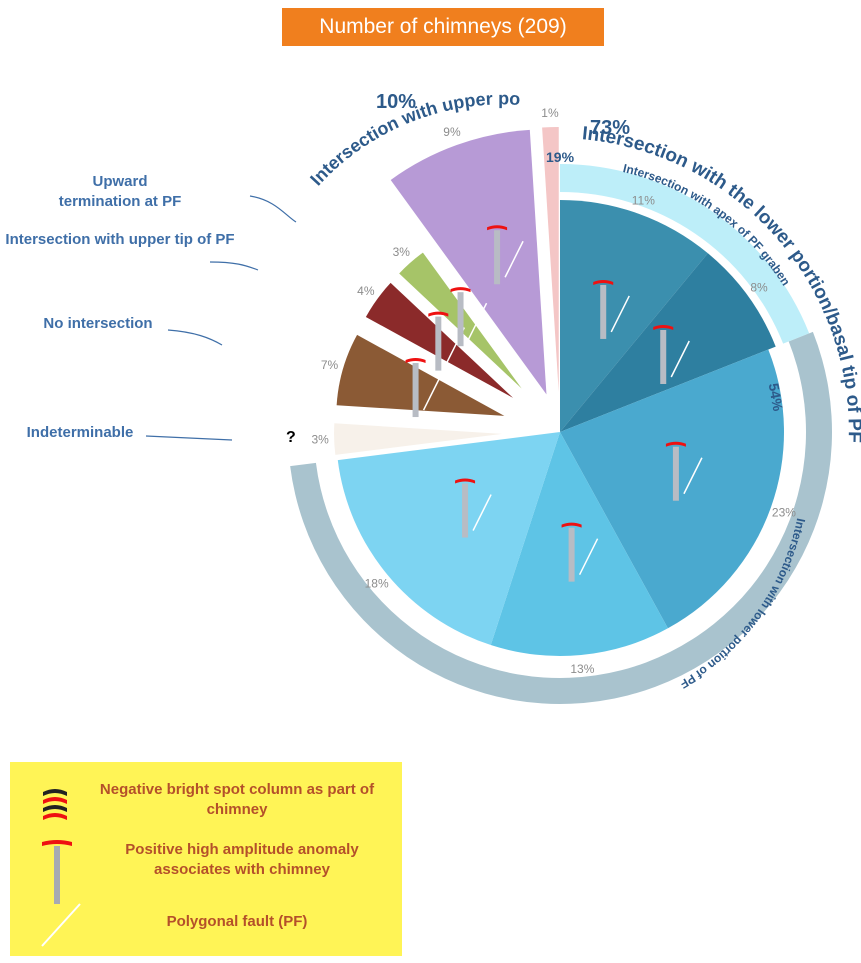 The width and height of the screenshot is (861, 963). Describe the element at coordinates (366, 291) in the screenshot. I see `slice-percent-label: 4%` at that location.